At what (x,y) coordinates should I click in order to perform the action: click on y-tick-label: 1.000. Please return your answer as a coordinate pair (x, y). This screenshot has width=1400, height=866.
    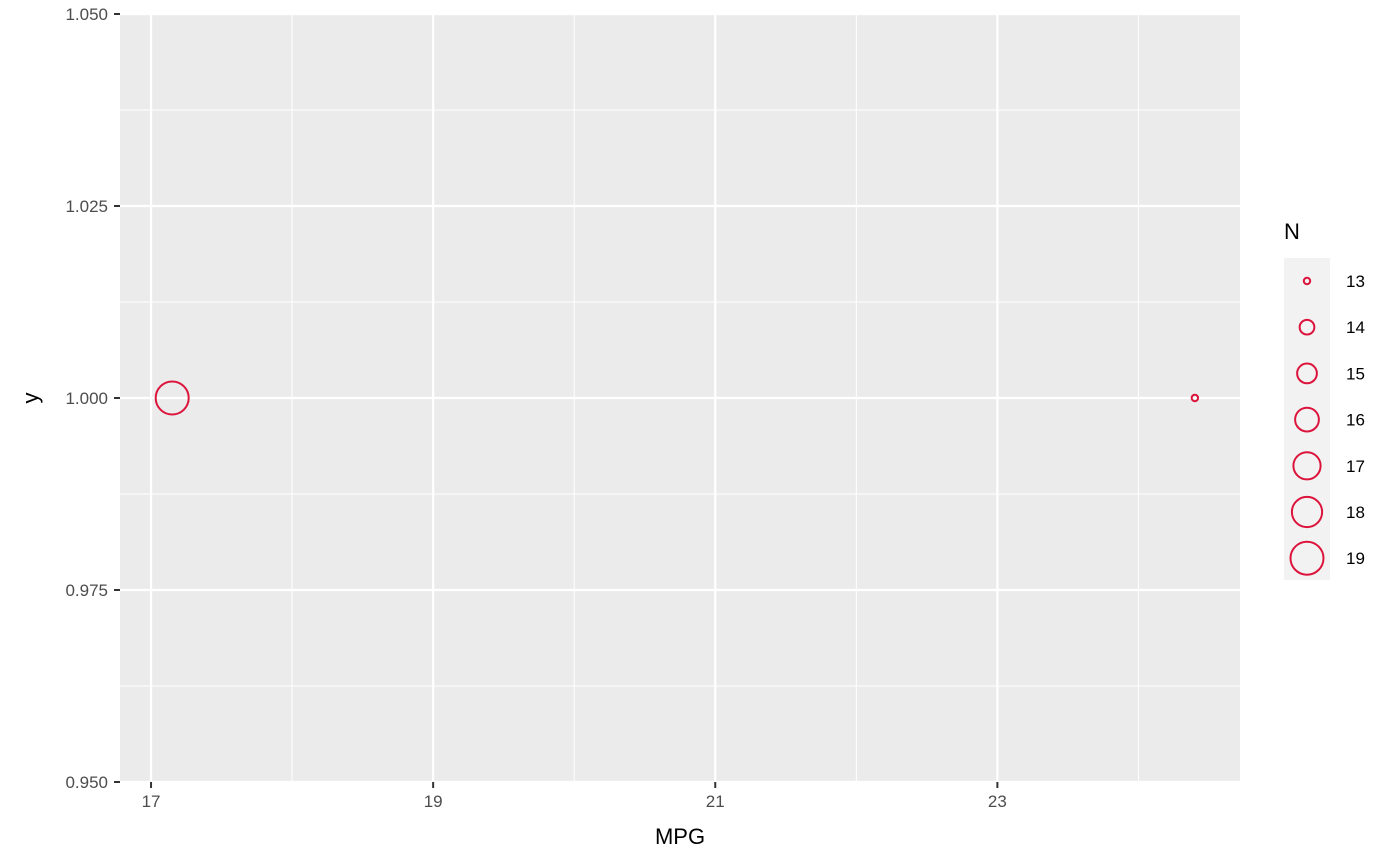
    Looking at the image, I should click on (86, 398).